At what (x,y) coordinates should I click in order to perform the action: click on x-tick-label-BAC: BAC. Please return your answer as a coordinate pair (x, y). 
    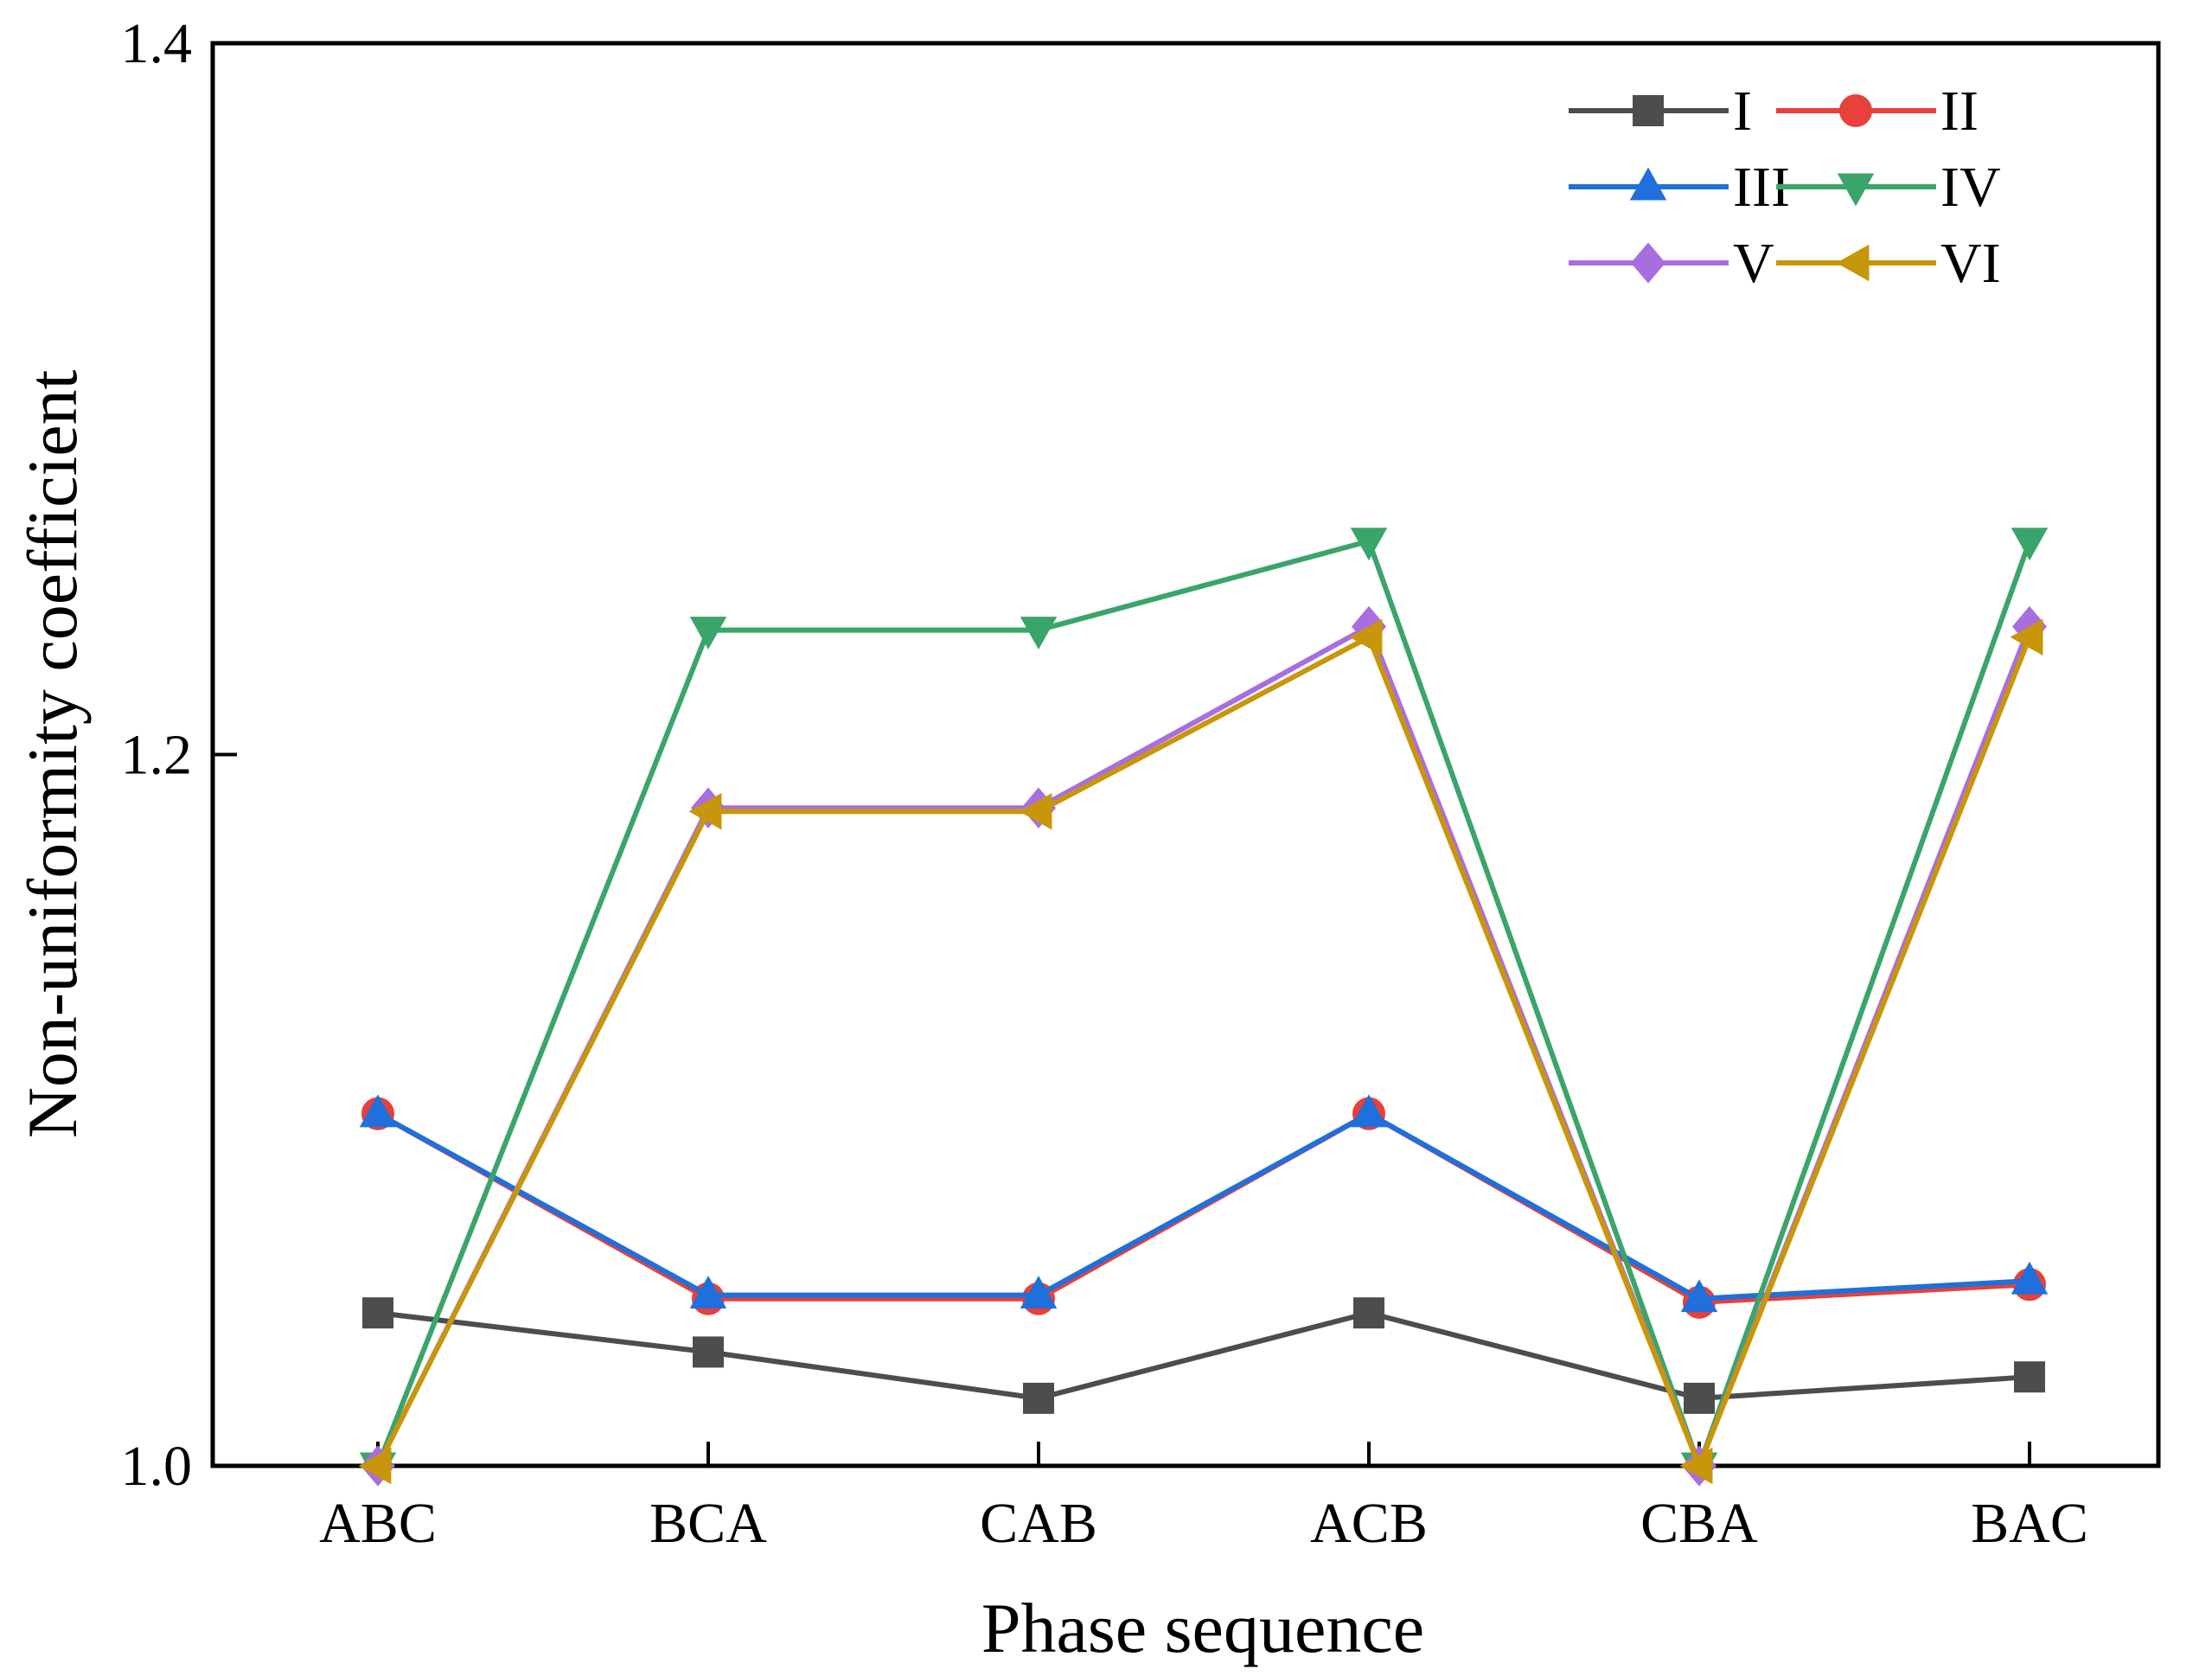
    Looking at the image, I should click on (2029, 1523).